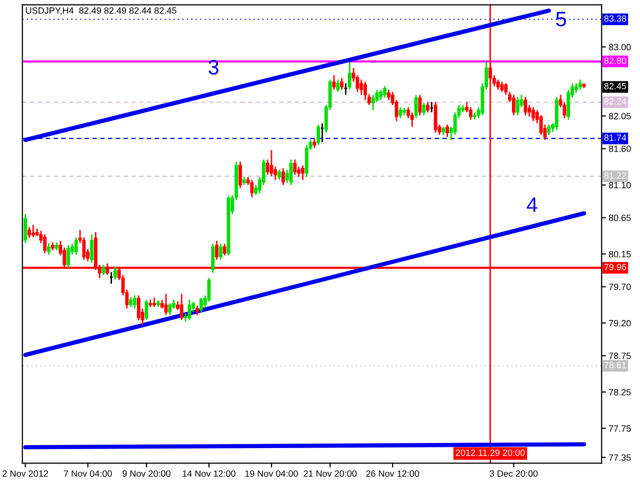 This screenshot has width=640, height=480. Describe the element at coordinates (330, 473) in the screenshot. I see `x-tick-label: 21 Nov 20:00` at that location.